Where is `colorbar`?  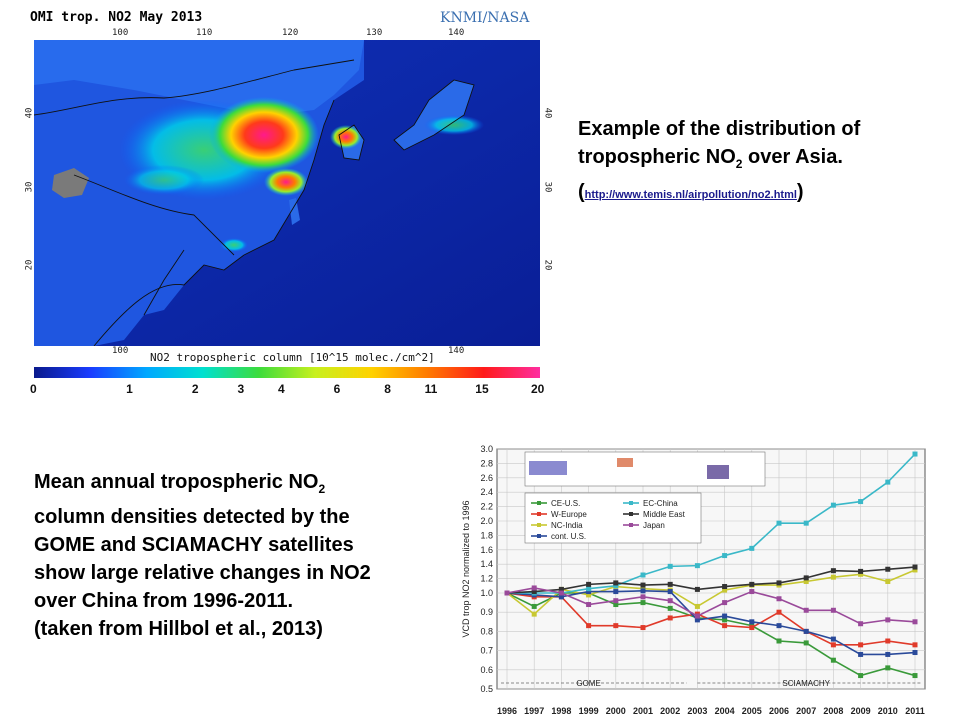 colorbar is located at coordinates (287, 372).